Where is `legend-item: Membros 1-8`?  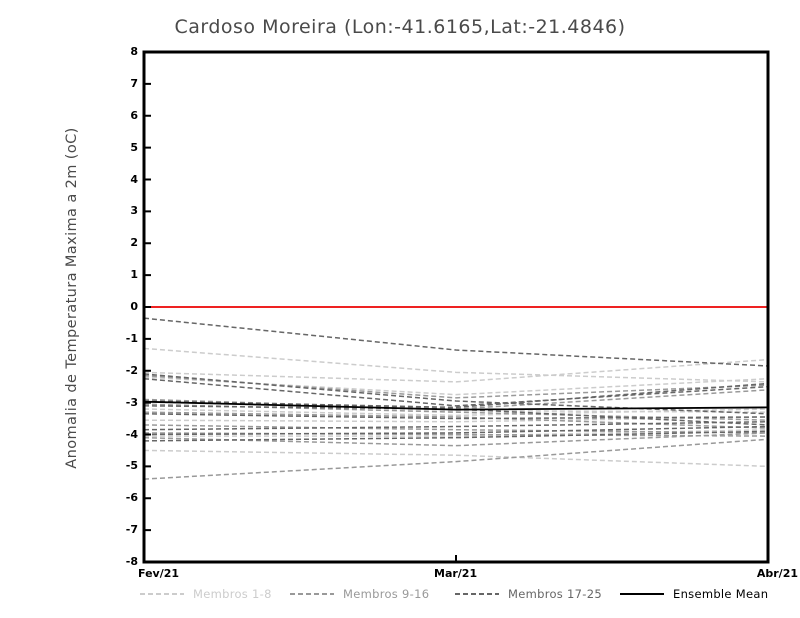 legend-item: Membros 1-8 is located at coordinates (206, 594).